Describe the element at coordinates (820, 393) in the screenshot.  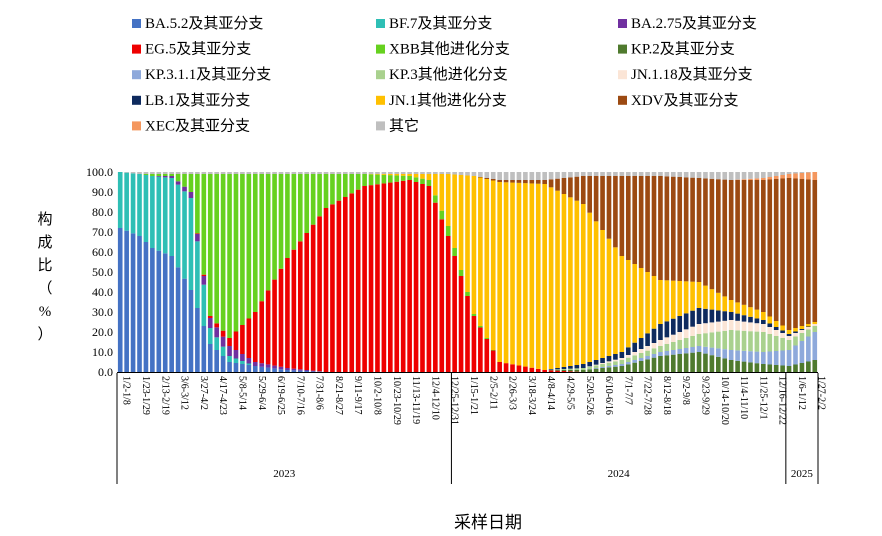
I see `x-tick-label: 1/27-2/2` at that location.